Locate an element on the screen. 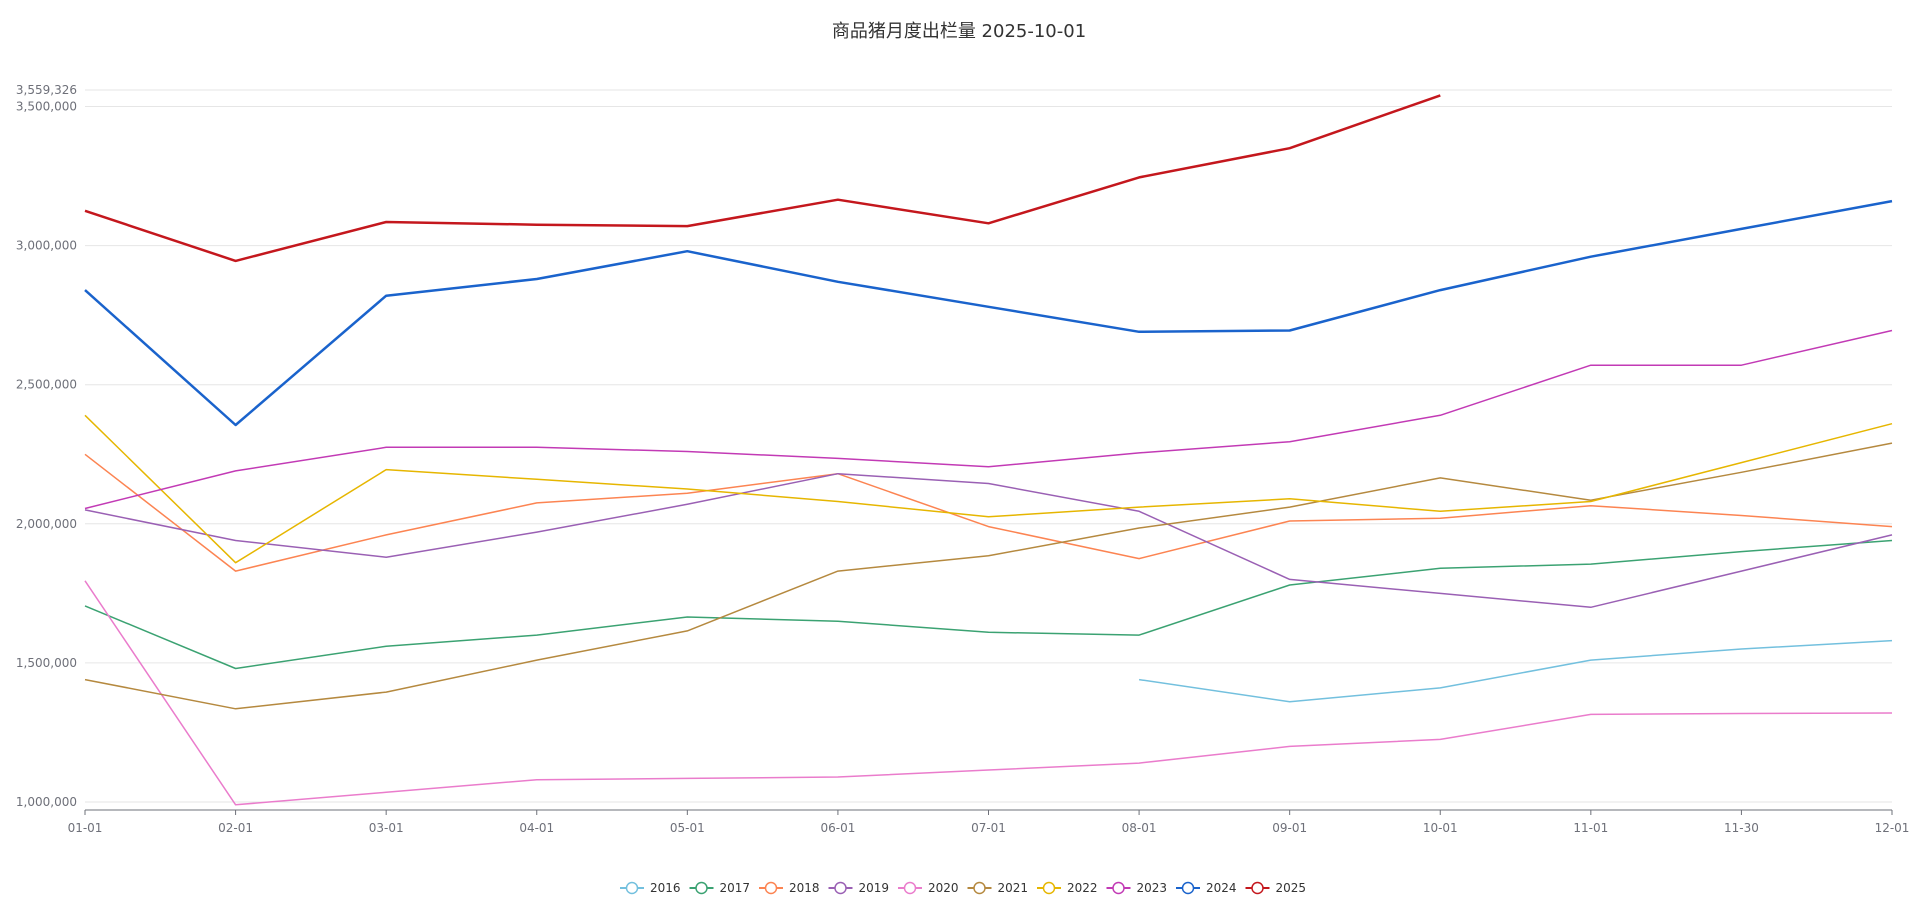  x-tick-label: 02-01 is located at coordinates (235, 828).